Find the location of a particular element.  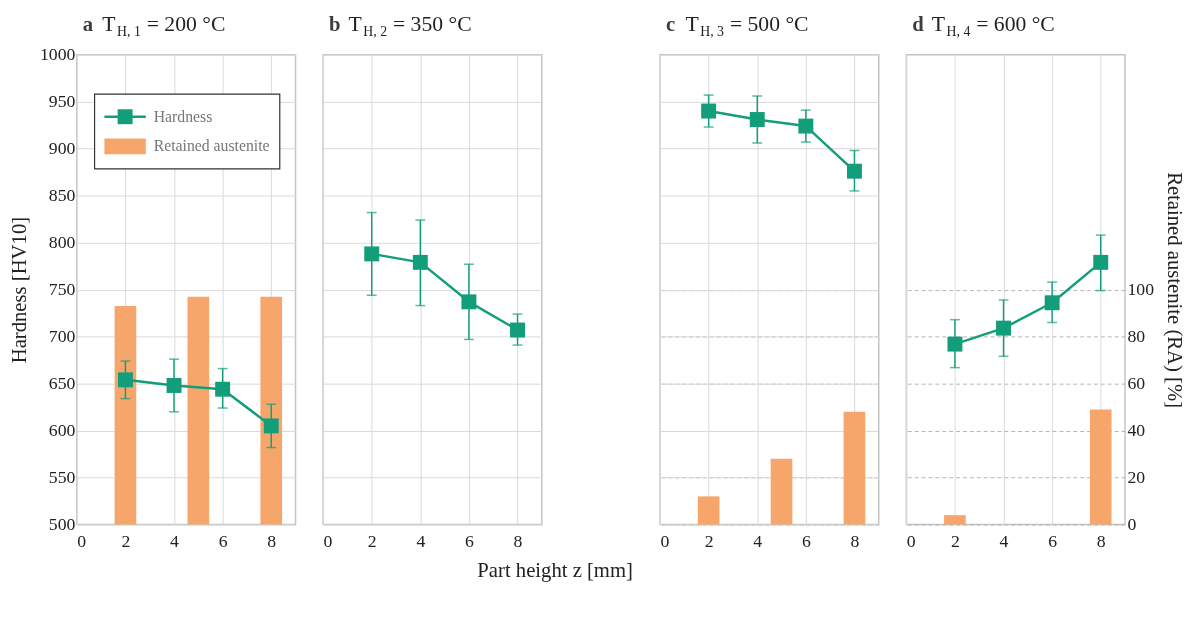

y-tick-label: 950 is located at coordinates (62, 101).